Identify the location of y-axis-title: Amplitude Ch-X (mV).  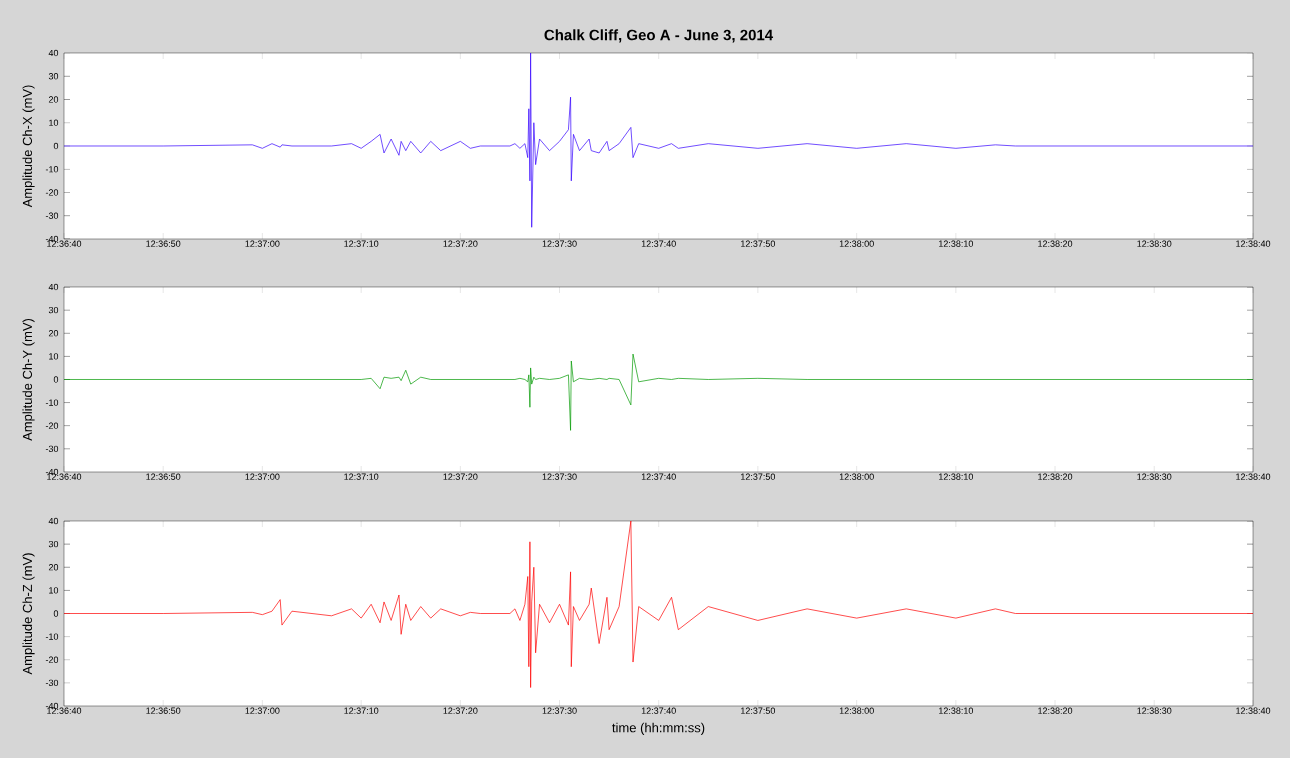
(28, 146).